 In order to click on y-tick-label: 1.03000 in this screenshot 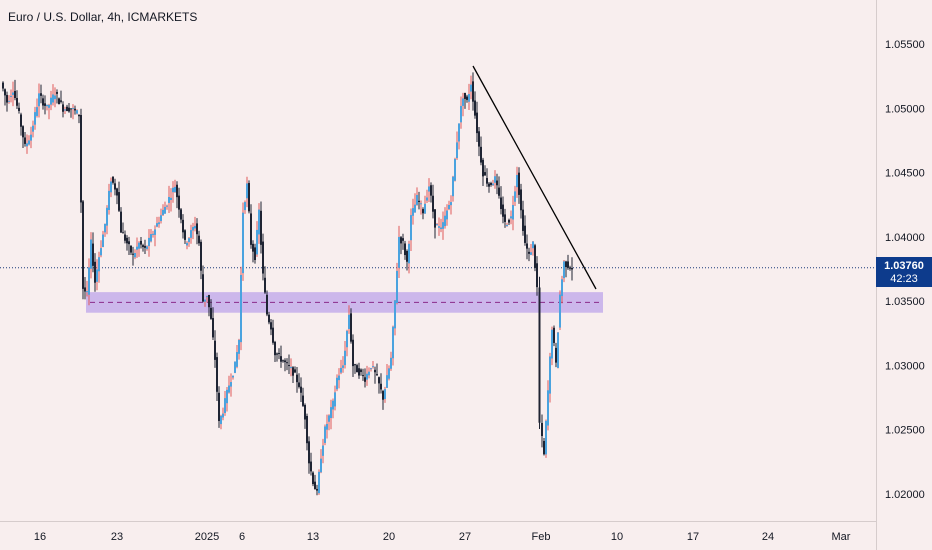, I will do `click(905, 366)`.